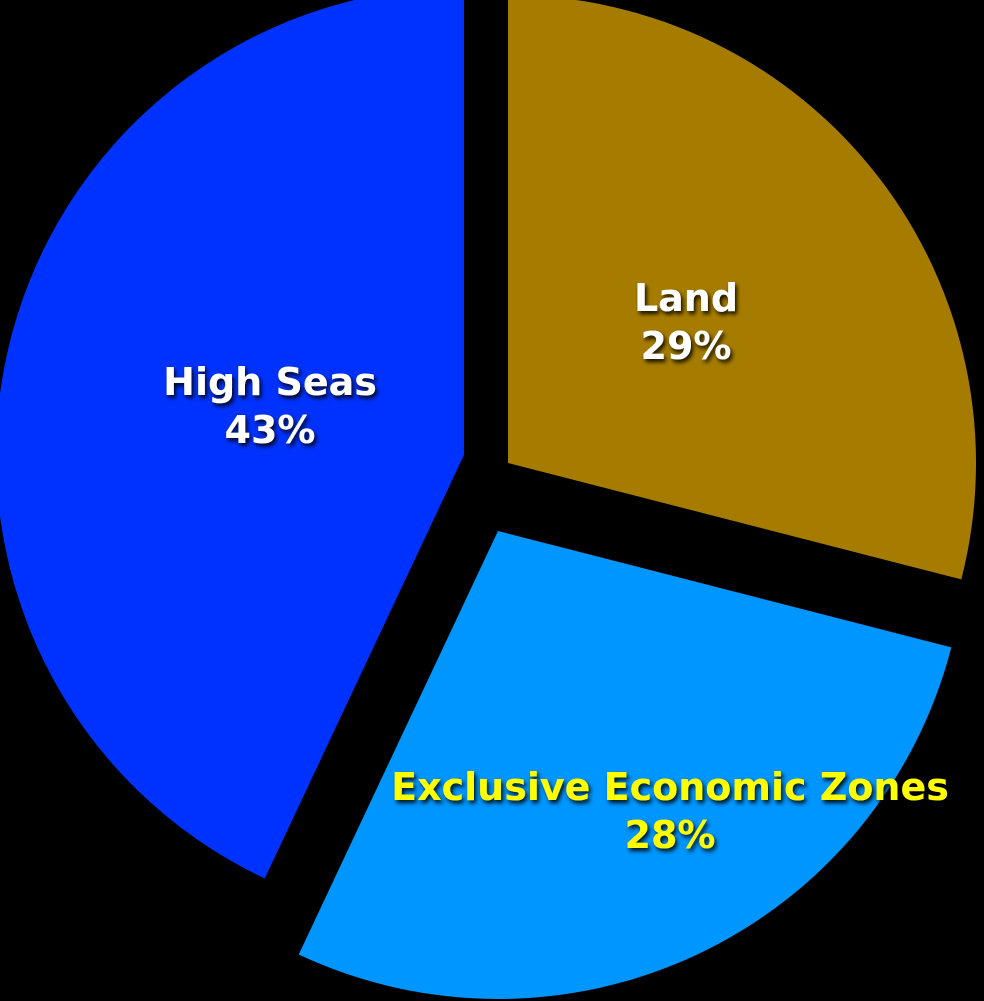 Image resolution: width=984 pixels, height=1001 pixels. I want to click on slice-label-land: Land, so click(686, 298).